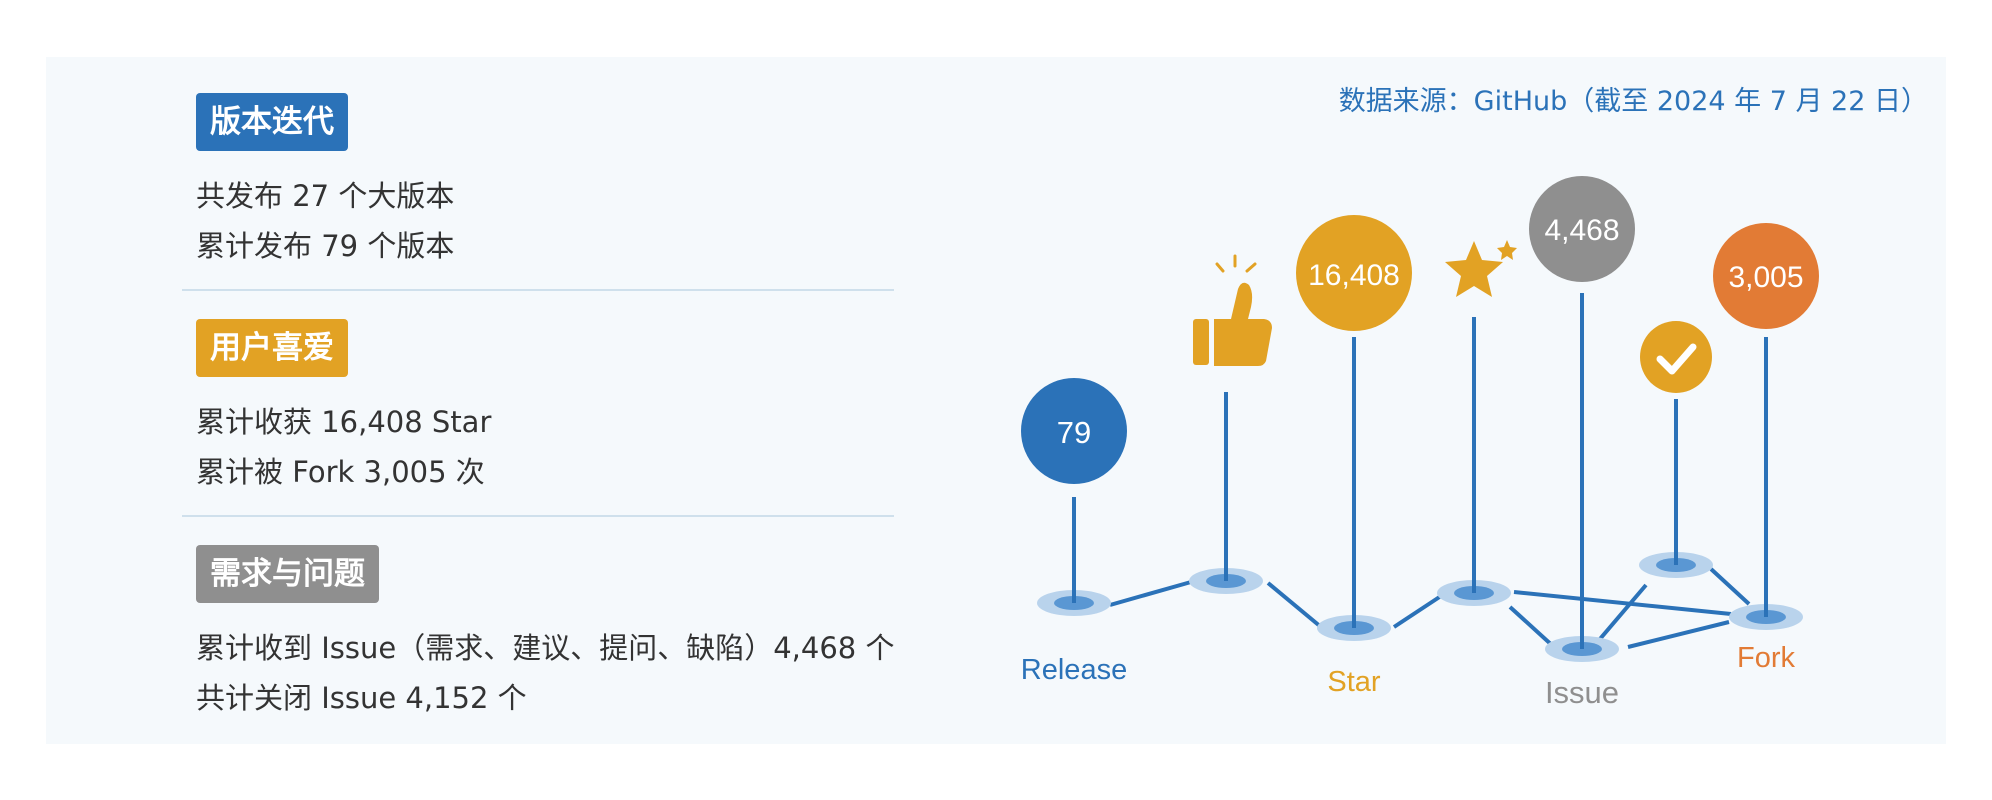  What do you see at coordinates (1582, 443) in the screenshot?
I see `issue-node: 4,468 Issue` at bounding box center [1582, 443].